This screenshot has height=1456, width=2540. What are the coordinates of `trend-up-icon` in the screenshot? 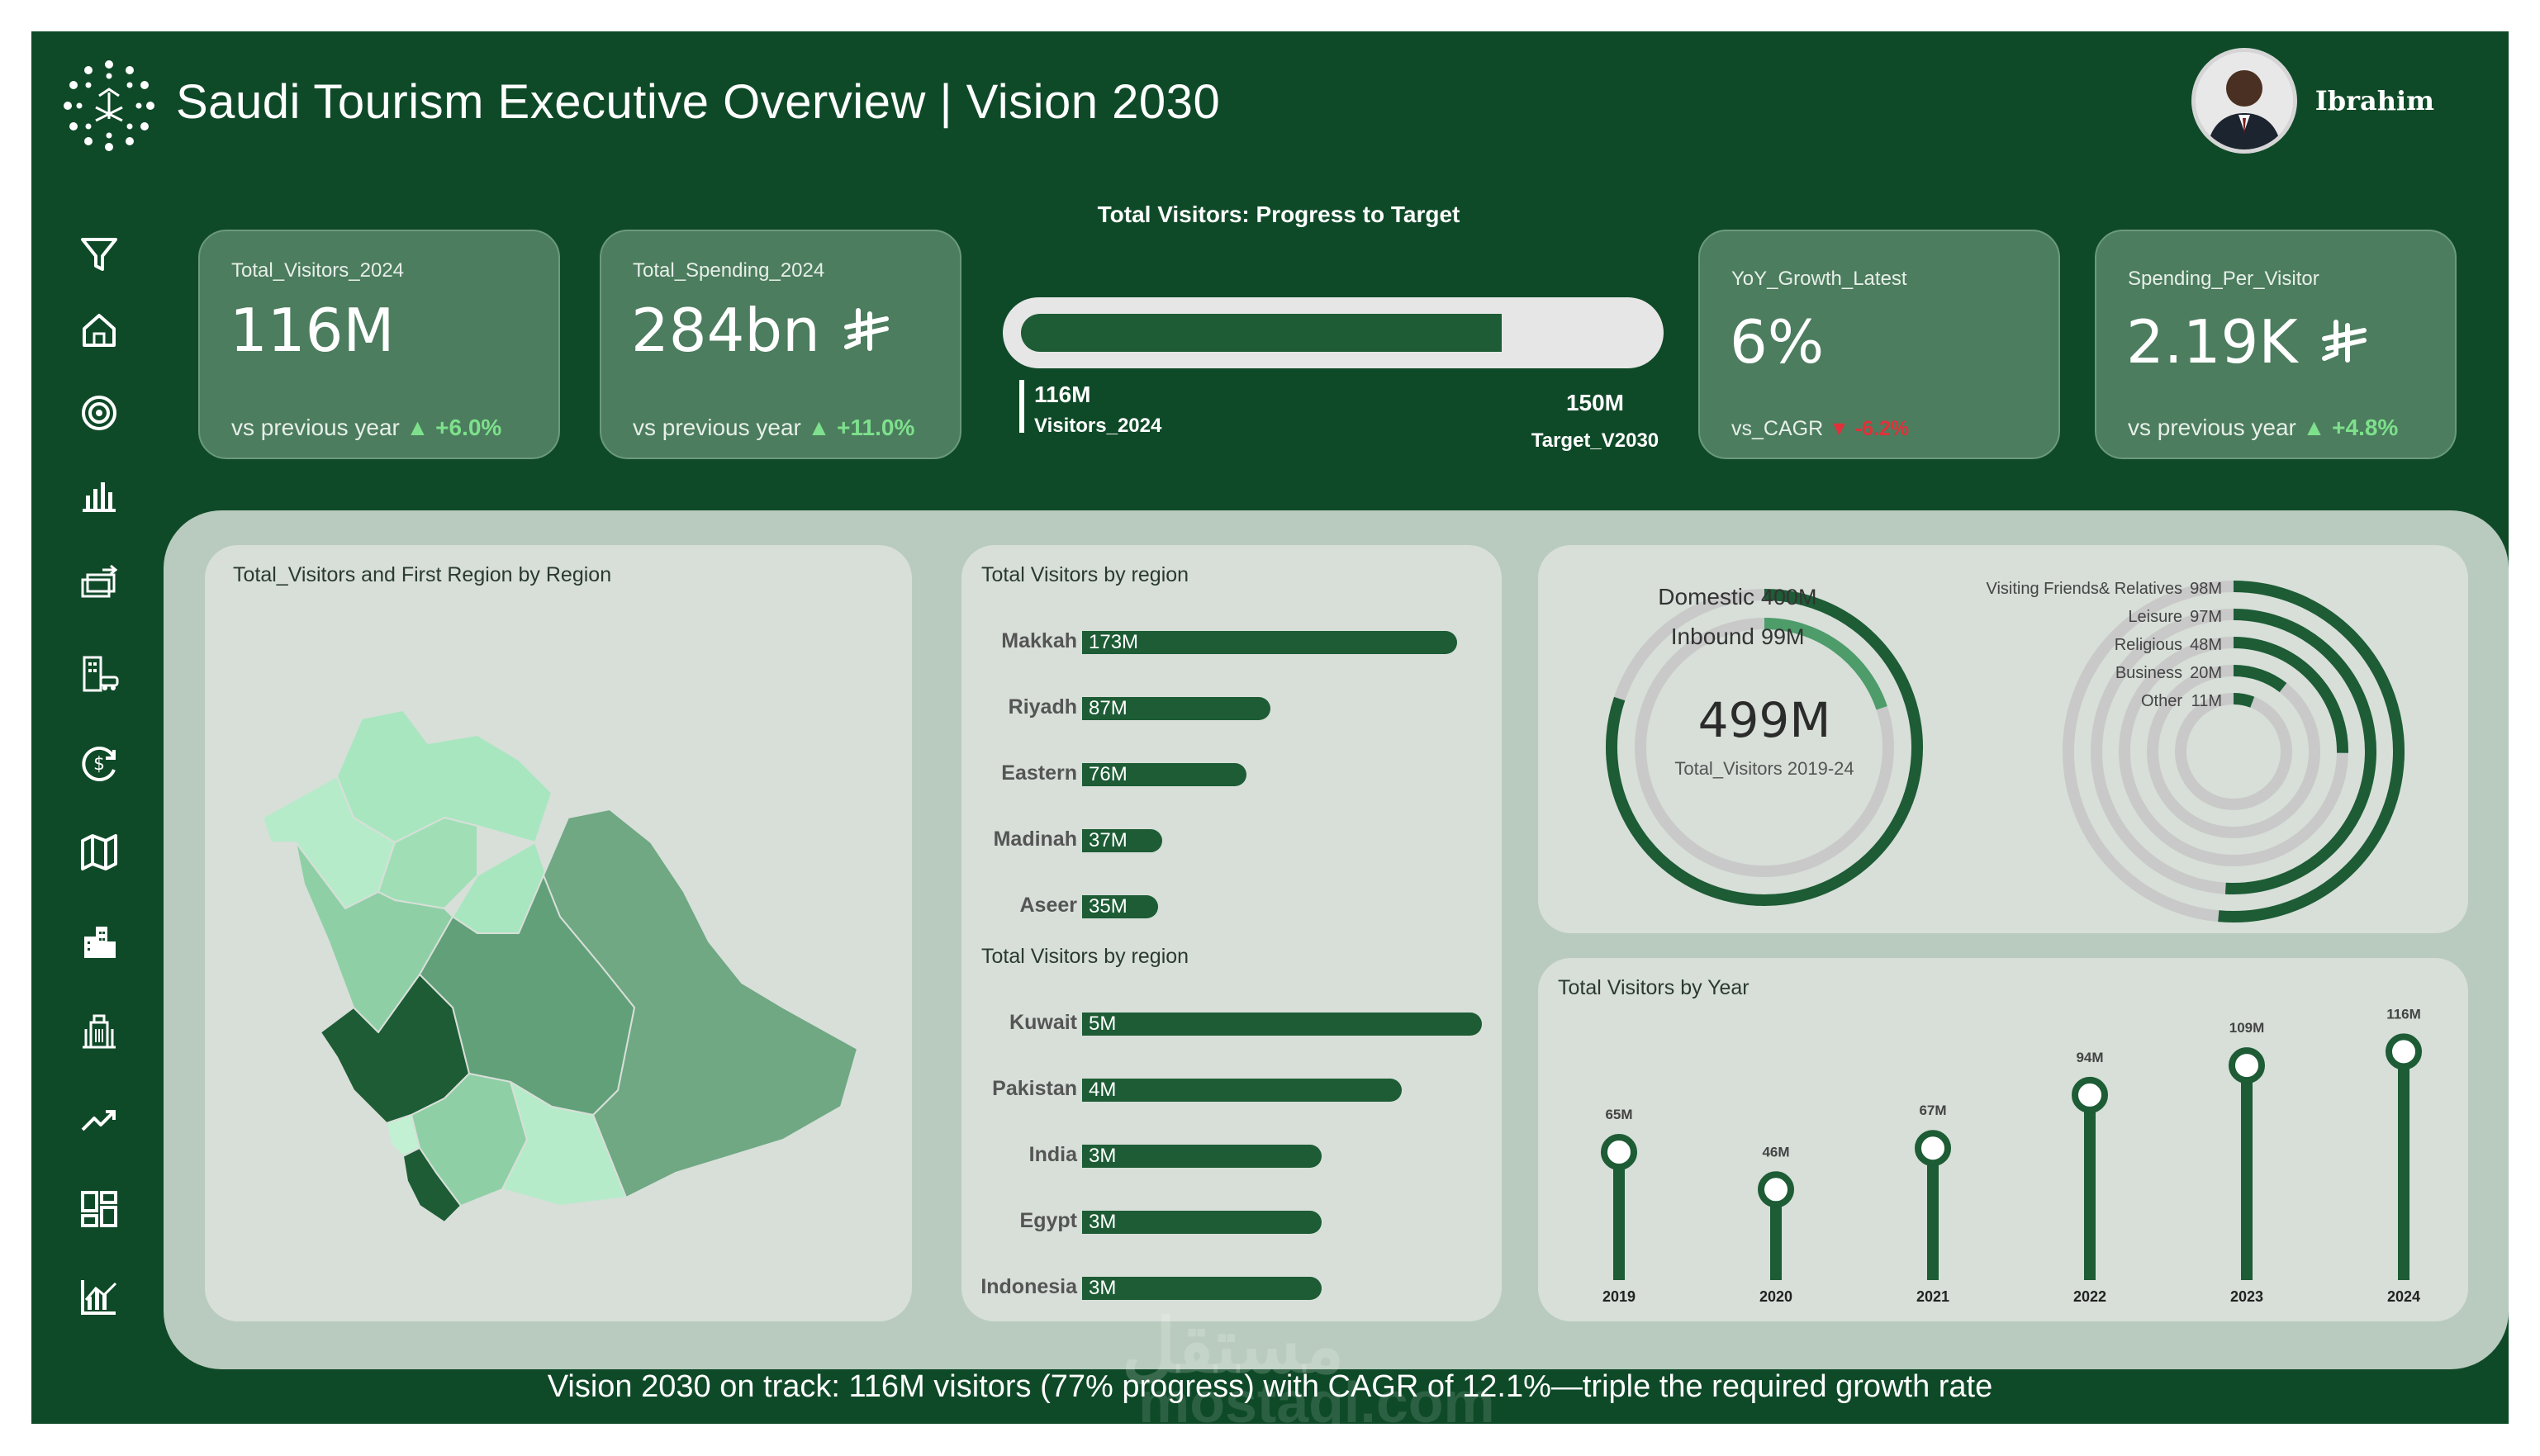 It's located at (99, 1120).